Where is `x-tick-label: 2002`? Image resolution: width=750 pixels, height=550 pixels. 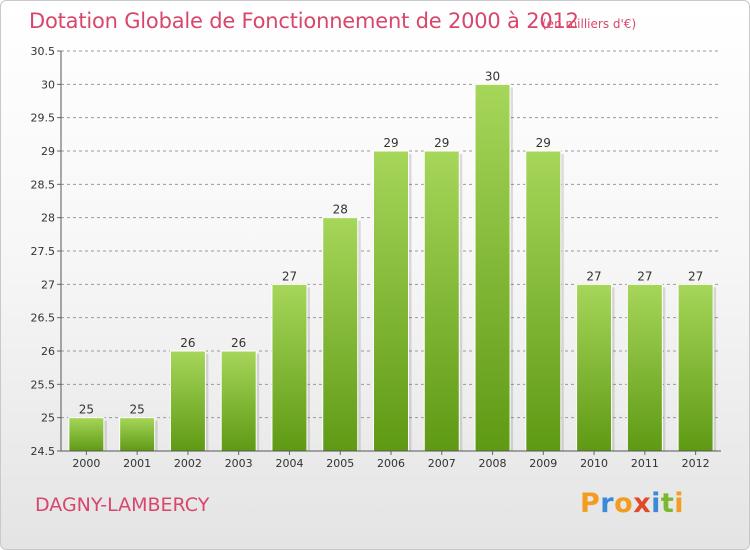
x-tick-label: 2002 is located at coordinates (188, 463).